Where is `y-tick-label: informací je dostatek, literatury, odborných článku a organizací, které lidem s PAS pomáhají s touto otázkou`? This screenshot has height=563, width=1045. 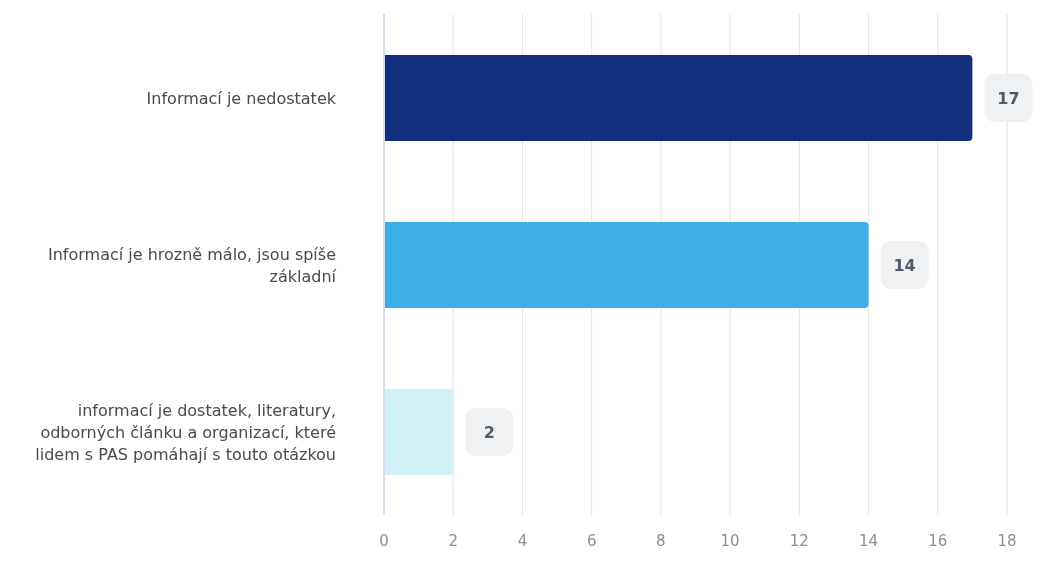 y-tick-label: informací je dostatek, literatury, odborných článku a organizací, které lidem s PAS pomáhají s touto otázkou is located at coordinates (185, 431).